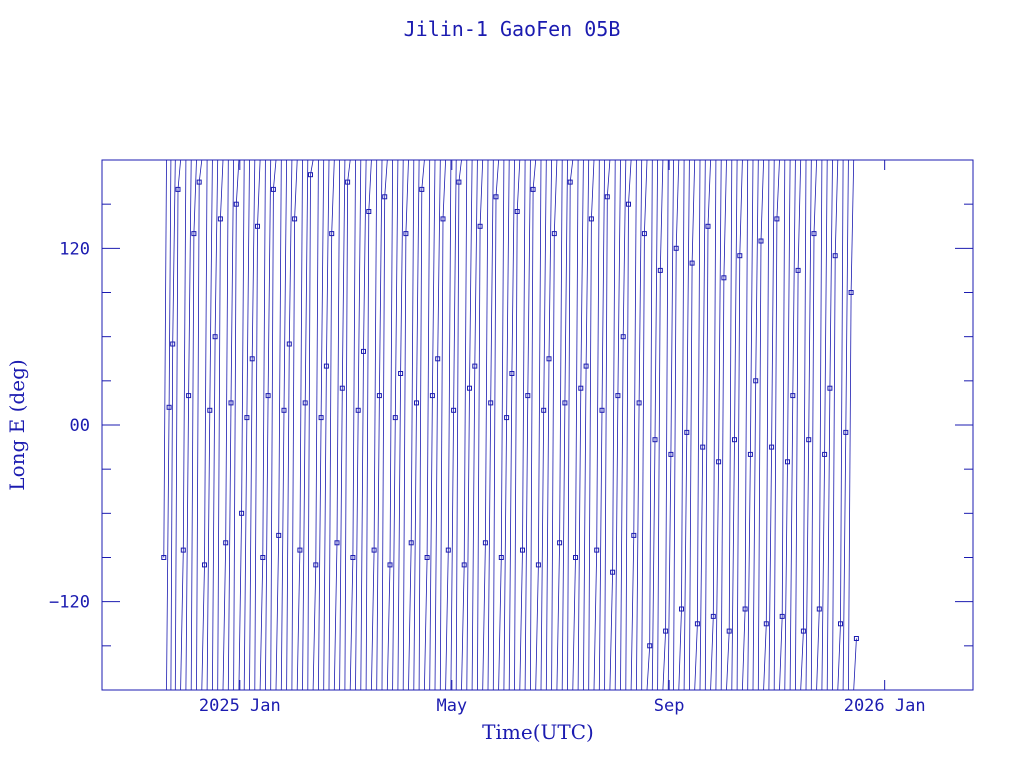 The height and width of the screenshot is (768, 1024). What do you see at coordinates (538, 732) in the screenshot?
I see `x-axis-label: Time(UTC)` at bounding box center [538, 732].